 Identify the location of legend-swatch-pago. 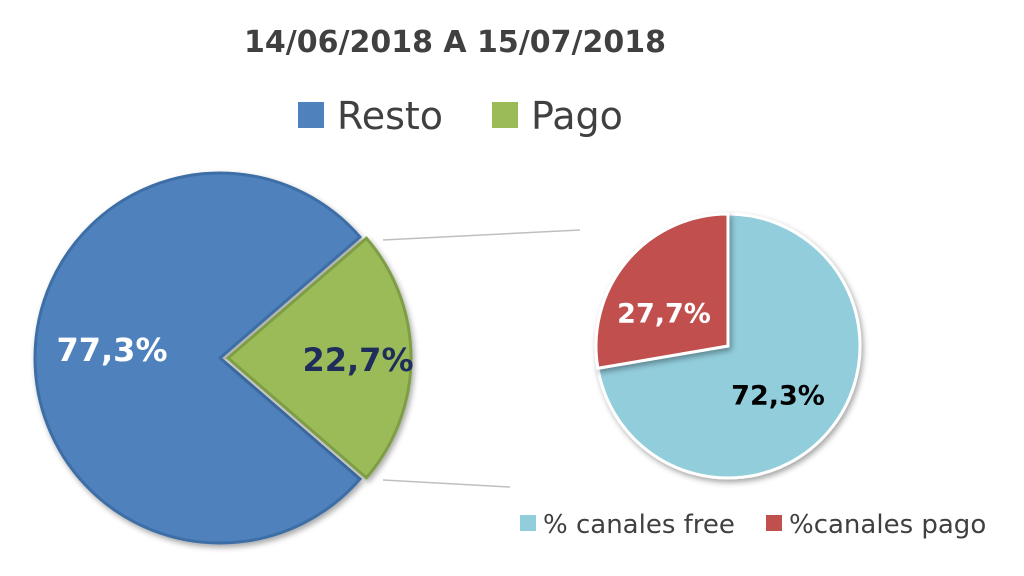
(505, 115).